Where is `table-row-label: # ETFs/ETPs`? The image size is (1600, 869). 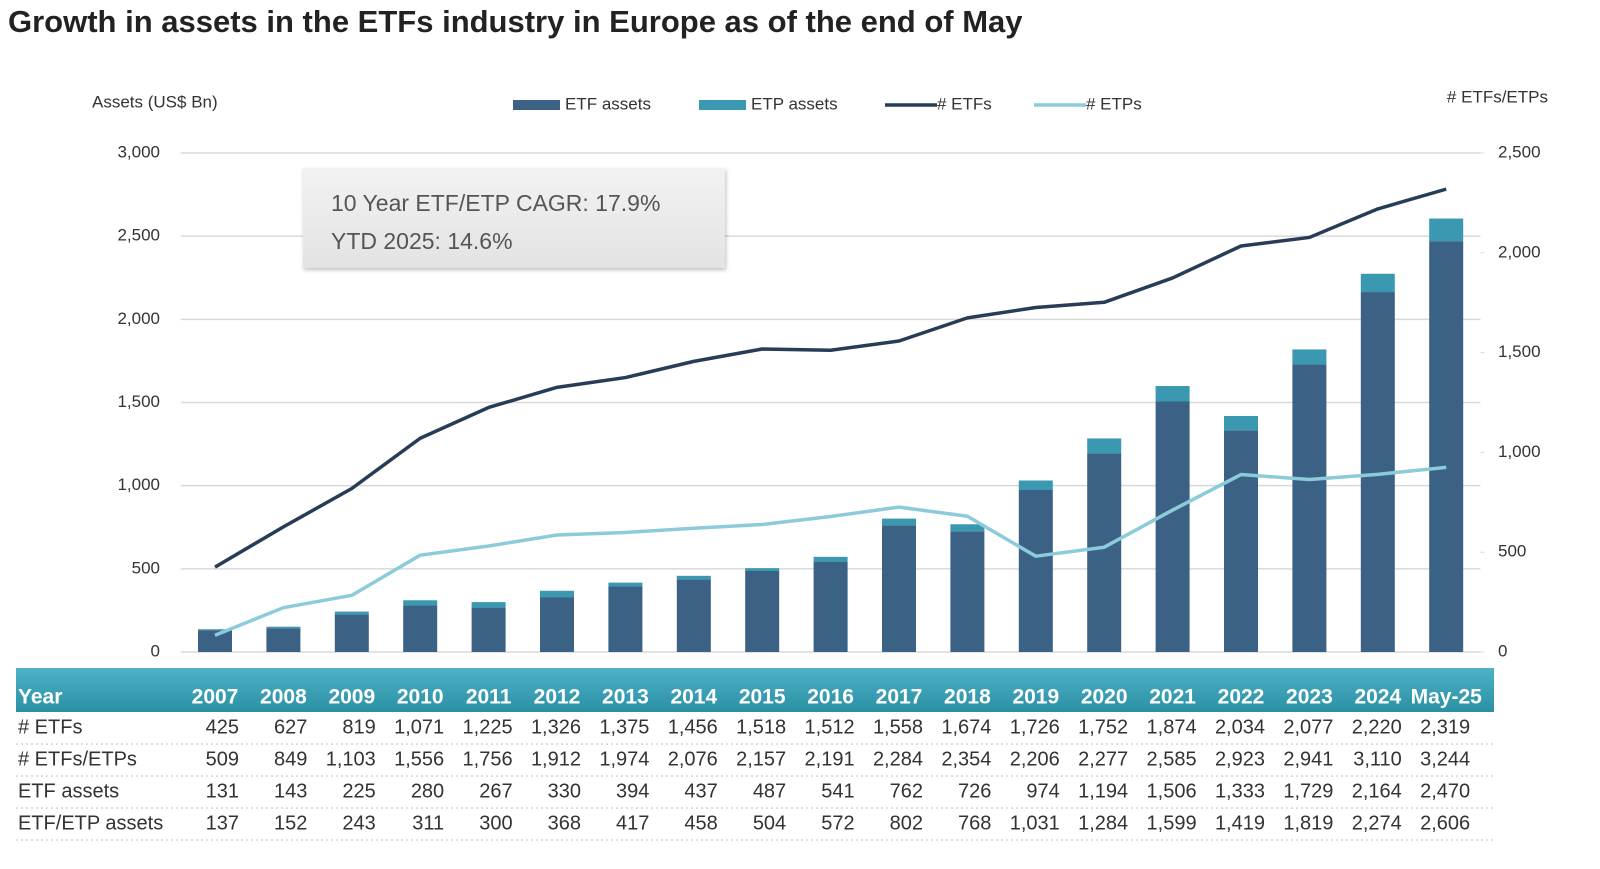 table-row-label: # ETFs/ETPs is located at coordinates (77, 759).